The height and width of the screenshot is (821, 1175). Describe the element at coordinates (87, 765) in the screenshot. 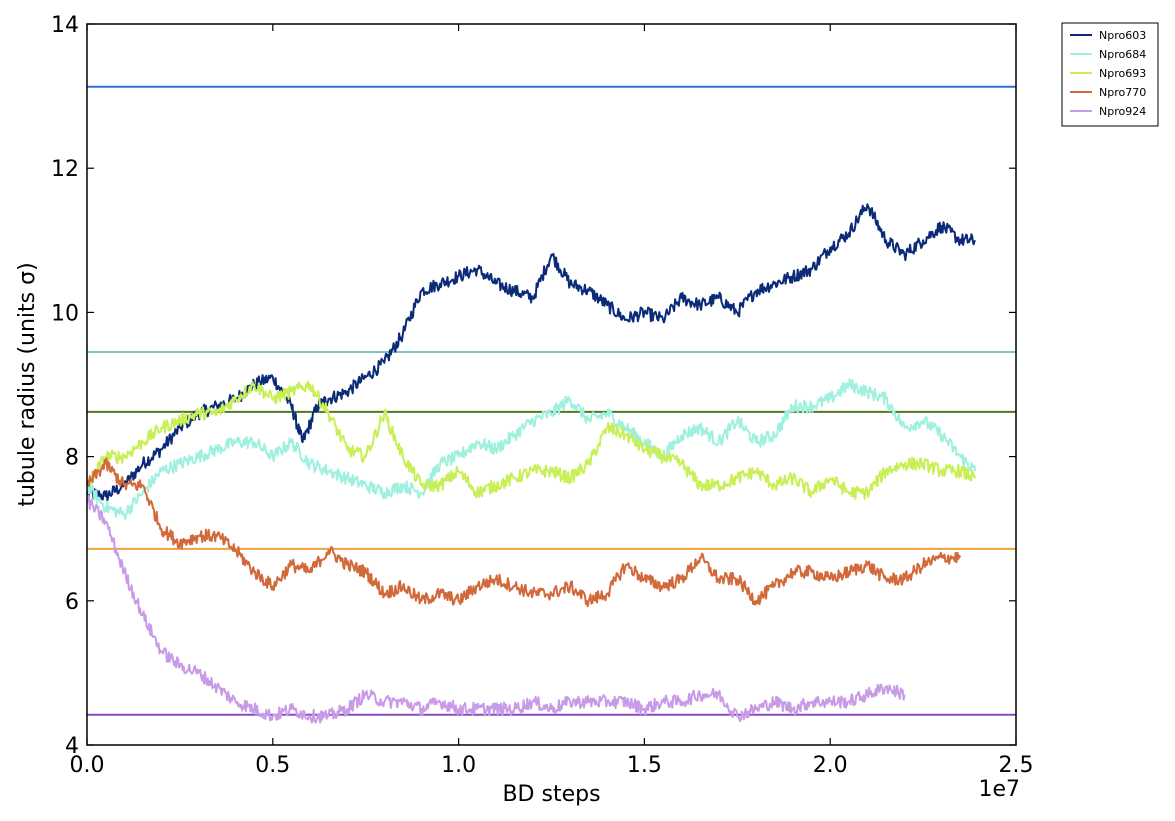

I see `x-tick-label: 0.0` at that location.